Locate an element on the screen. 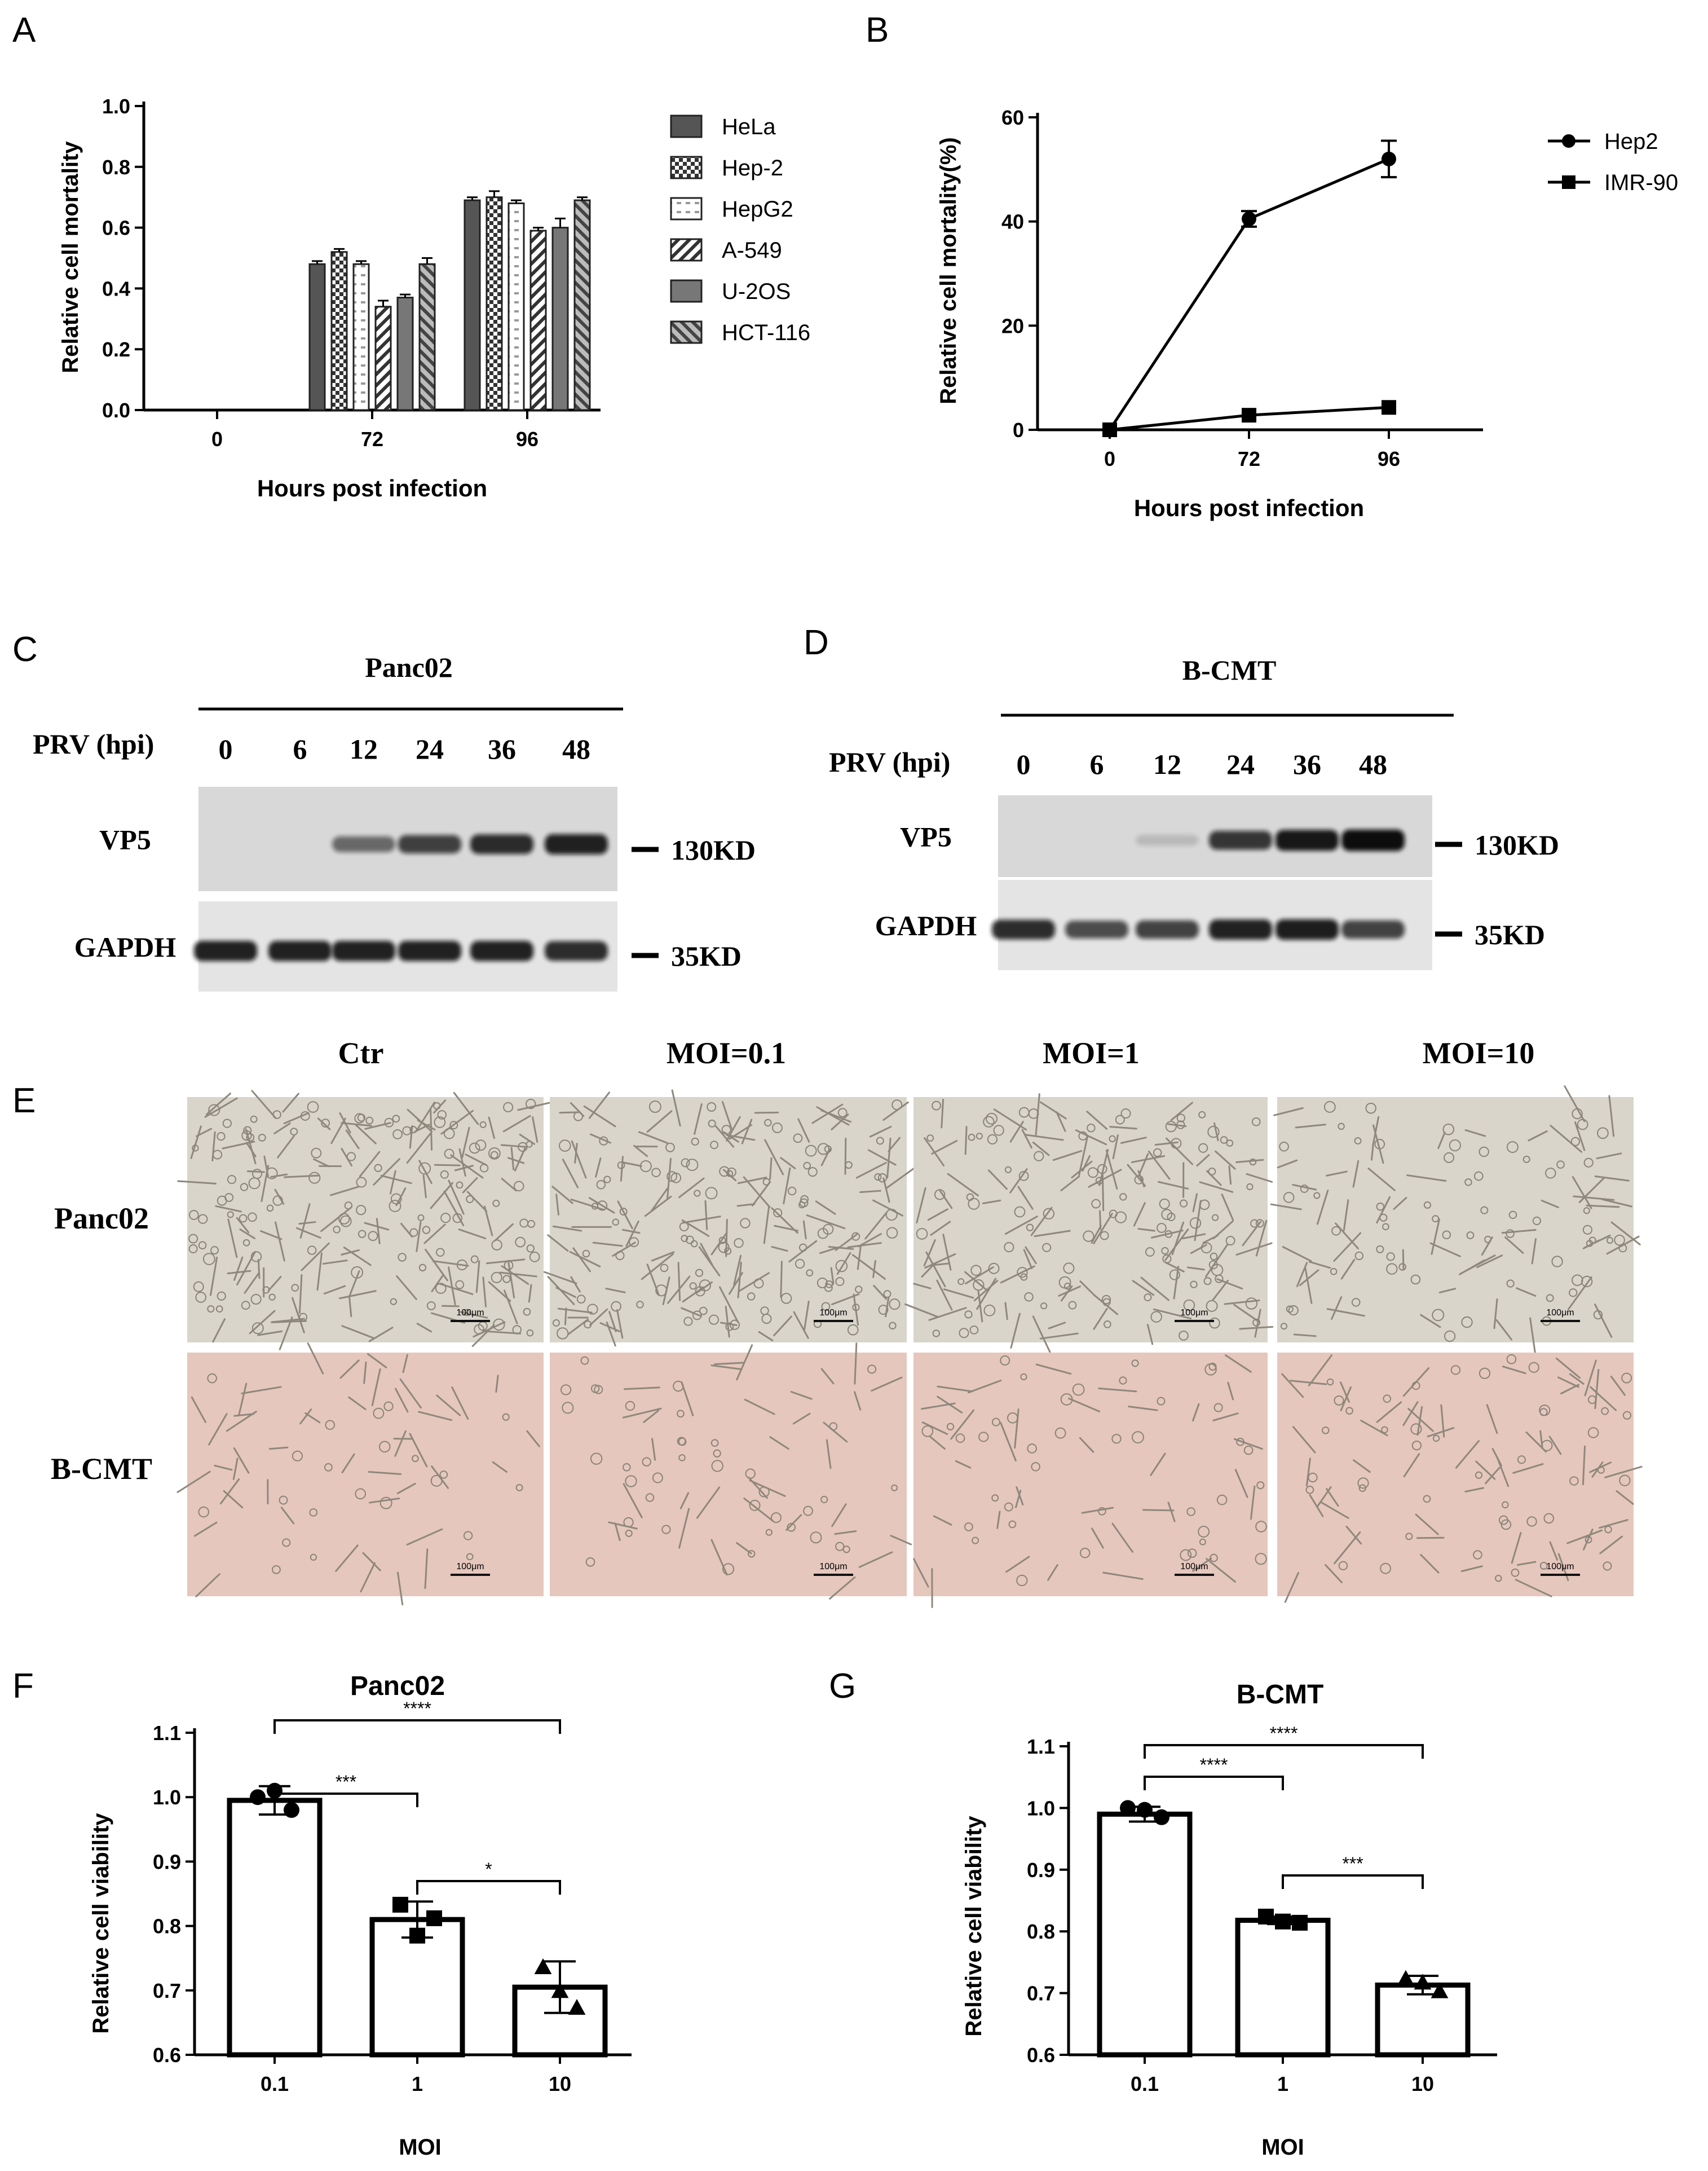 This screenshot has height=2171, width=1708. chart-a-bar is located at coordinates (361, 337).